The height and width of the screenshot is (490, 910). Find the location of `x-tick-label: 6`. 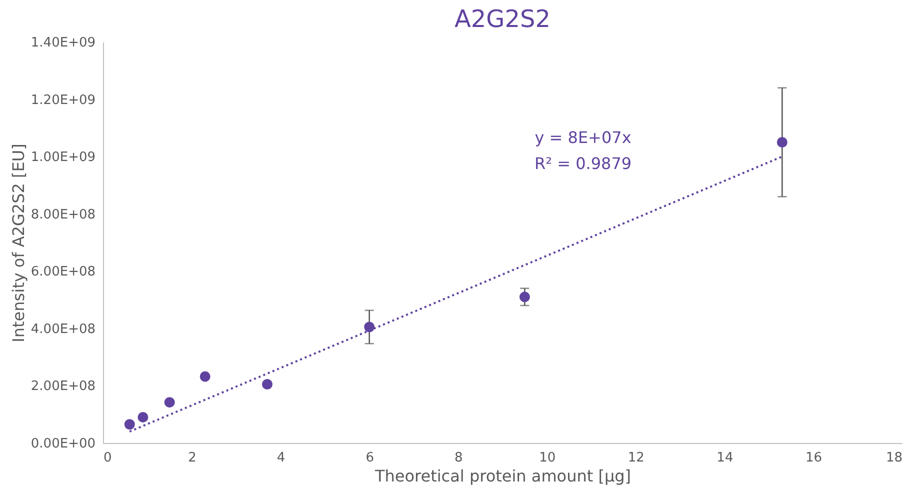

x-tick-label: 6 is located at coordinates (370, 458).